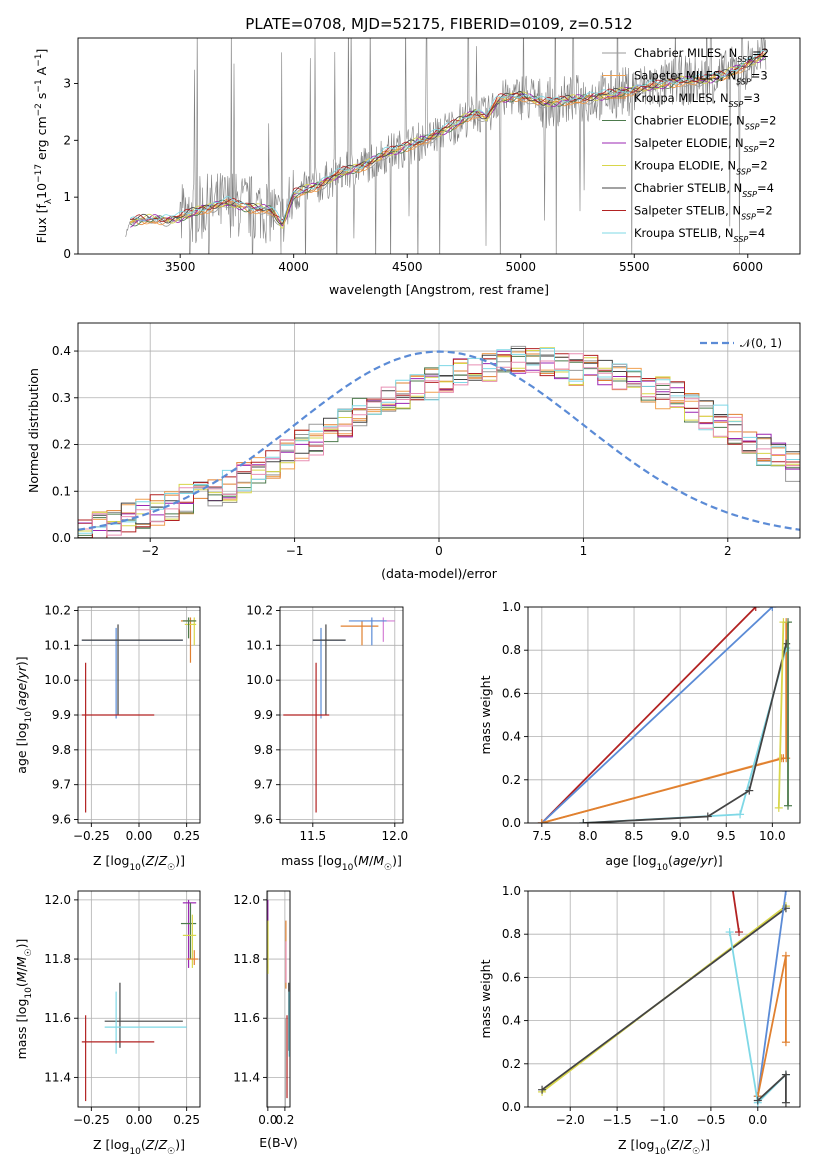 Image resolution: width=819 pixels, height=1170 pixels. What do you see at coordinates (61, 398) in the screenshot?
I see `y-tick-label: 0.3` at bounding box center [61, 398].